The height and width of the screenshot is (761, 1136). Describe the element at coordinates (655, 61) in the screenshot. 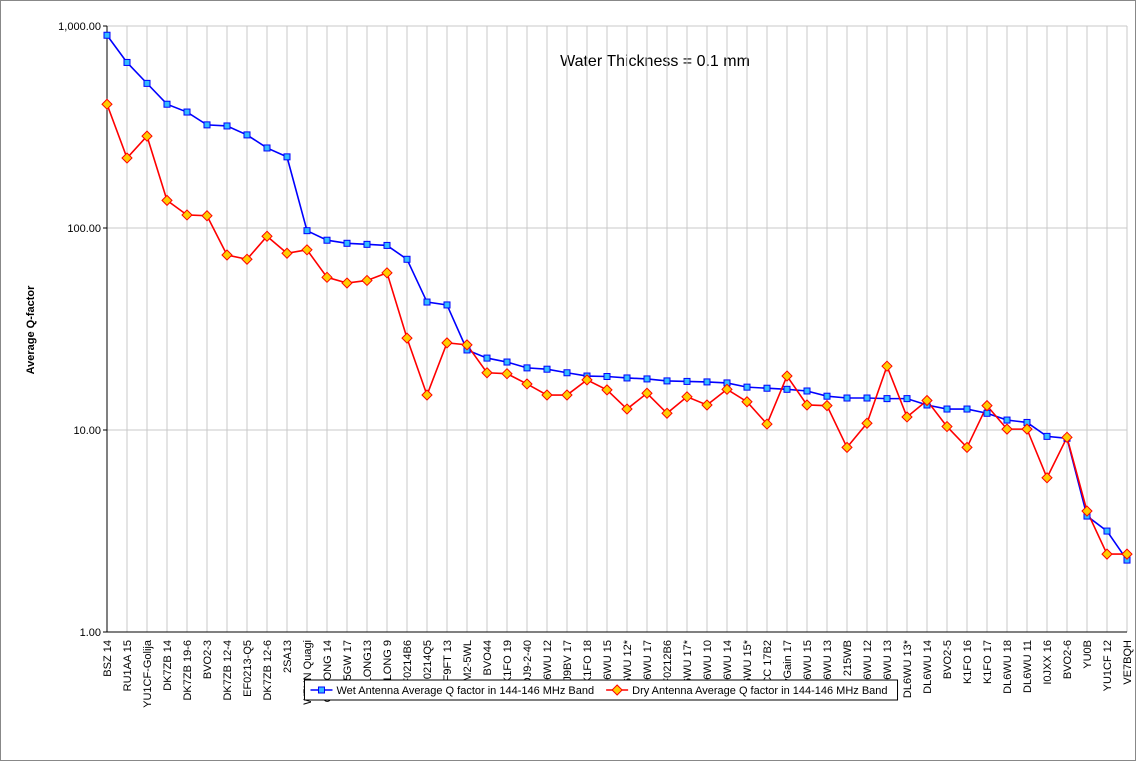

I see `annotation: Water Thickness = 0.1 mm` at that location.